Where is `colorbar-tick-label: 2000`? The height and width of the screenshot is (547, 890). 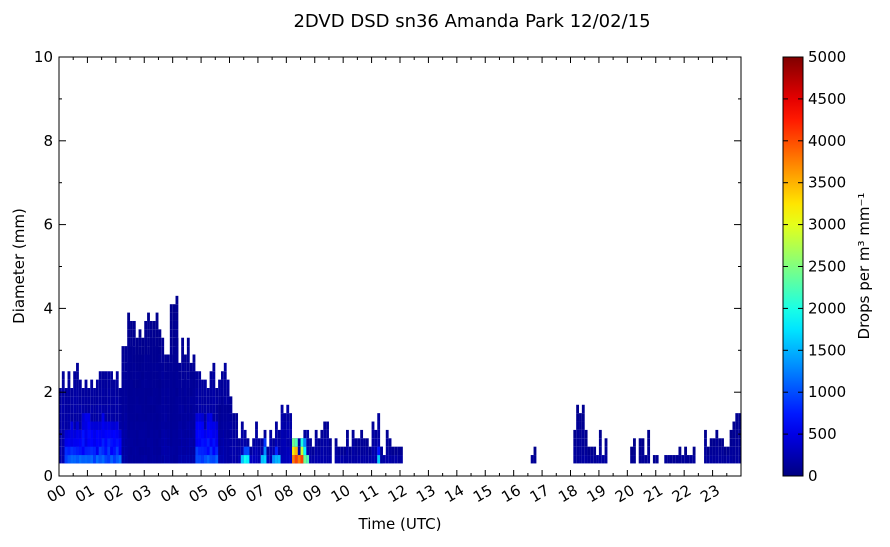 colorbar-tick-label: 2000 is located at coordinates (827, 308).